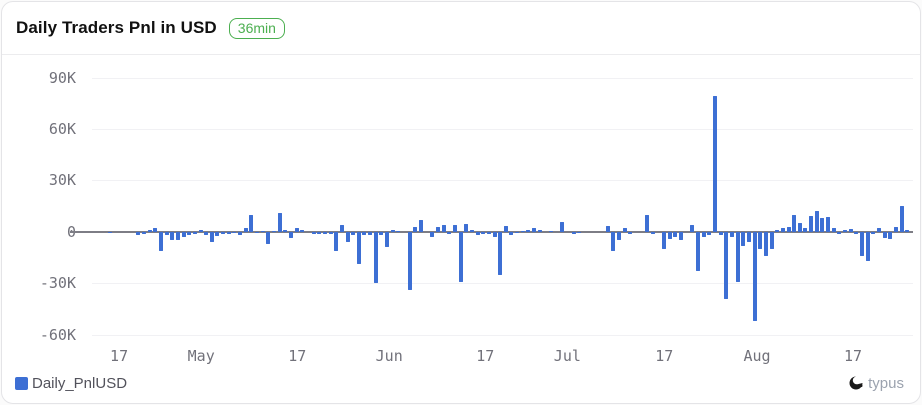  What do you see at coordinates (201, 356) in the screenshot?
I see `x-tick-label: May` at bounding box center [201, 356].